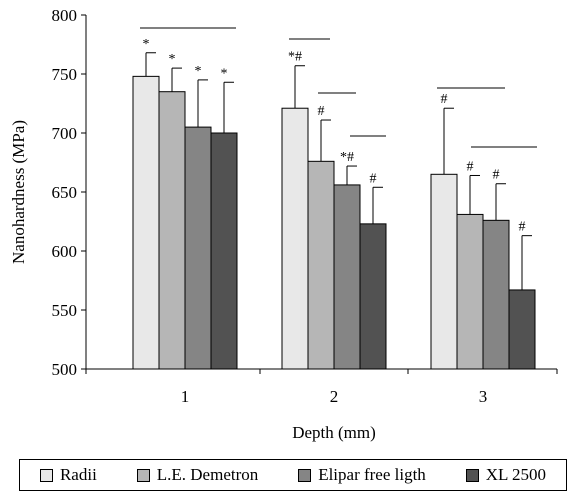 The width and height of the screenshot is (578, 497). What do you see at coordinates (185, 396) in the screenshot?
I see `x-tick-label: 1` at bounding box center [185, 396].